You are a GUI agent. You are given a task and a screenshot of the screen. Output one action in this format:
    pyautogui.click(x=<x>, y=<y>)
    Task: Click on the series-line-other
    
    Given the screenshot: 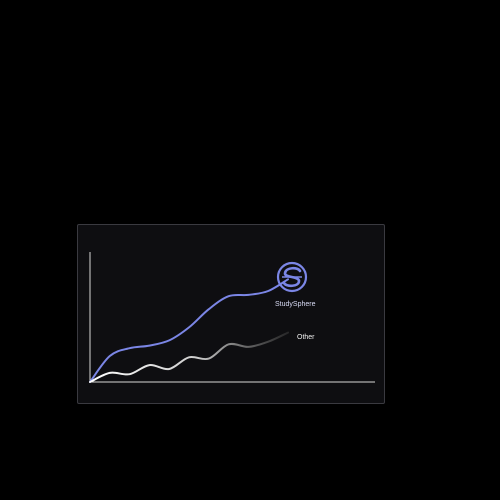 What is the action you would take?
    pyautogui.click(x=189, y=357)
    